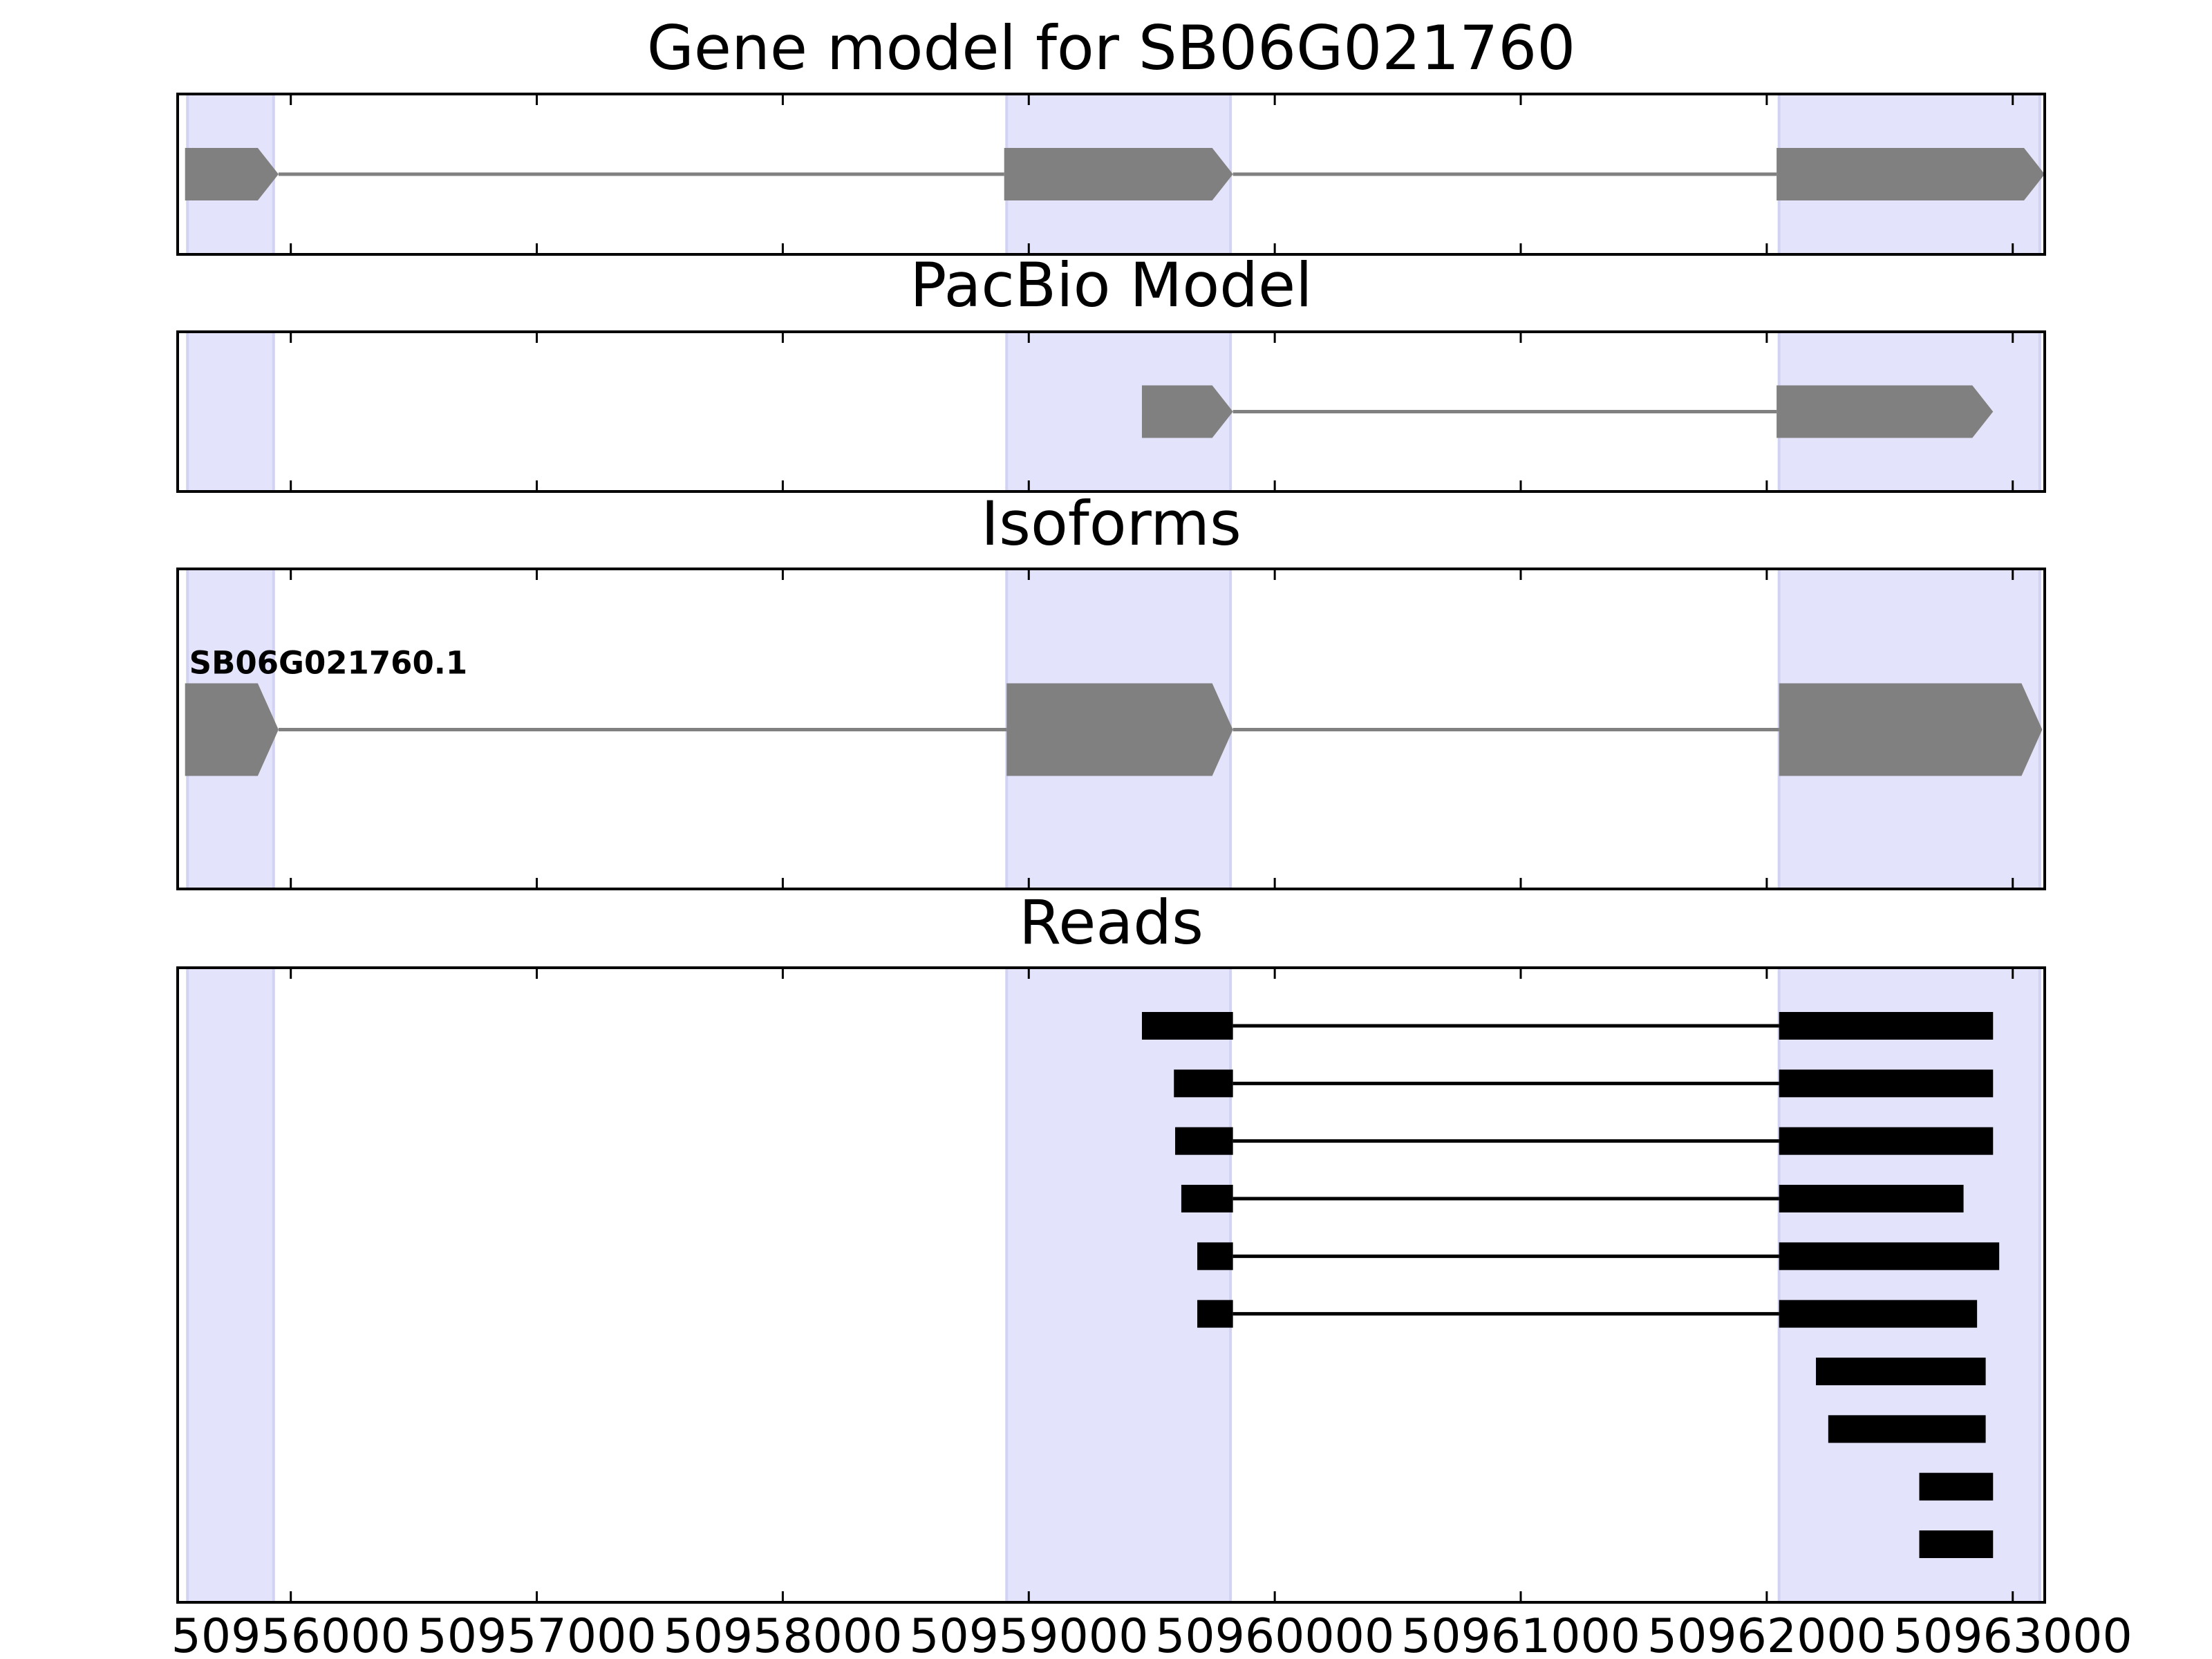 The height and width of the screenshot is (1659, 2212). I want to click on x-tick-label: 50961000, so click(1521, 1634).